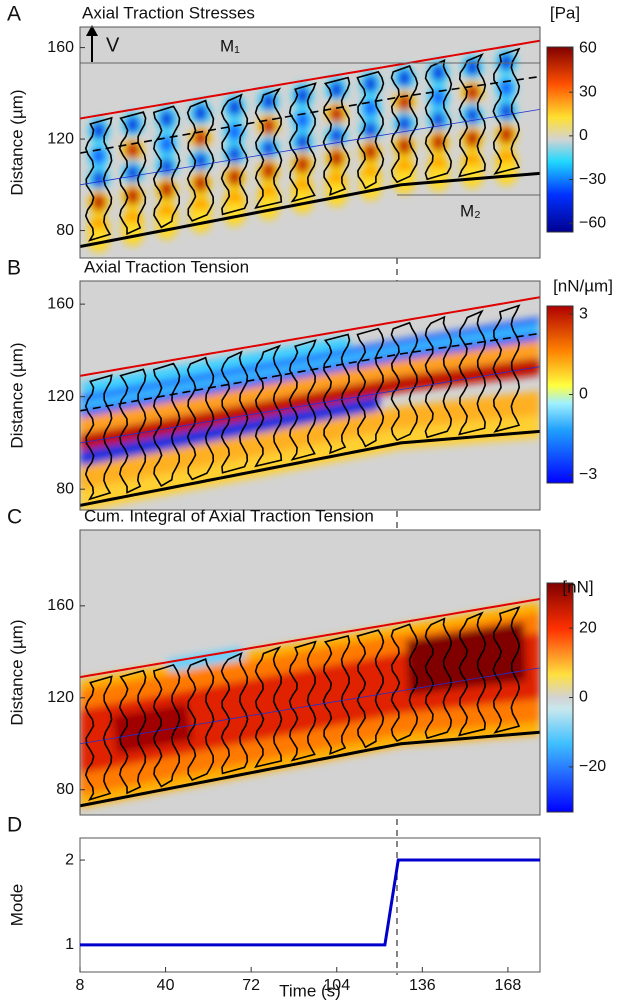 This screenshot has width=633, height=1003. What do you see at coordinates (251, 985) in the screenshot?
I see `x-tick-label: 72` at bounding box center [251, 985].